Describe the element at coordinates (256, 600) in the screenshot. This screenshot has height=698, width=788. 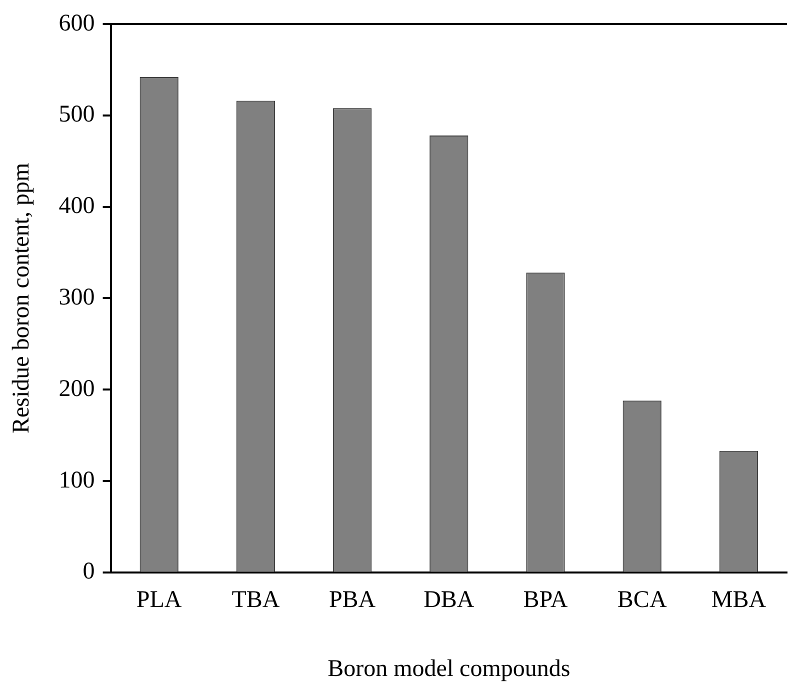
I see `x-tick-label: TBA` at that location.